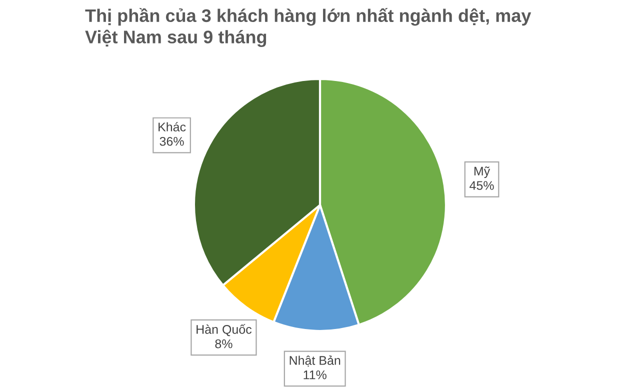 This screenshot has height=390, width=622. What do you see at coordinates (172, 141) in the screenshot?
I see `data-label: 36%` at bounding box center [172, 141].